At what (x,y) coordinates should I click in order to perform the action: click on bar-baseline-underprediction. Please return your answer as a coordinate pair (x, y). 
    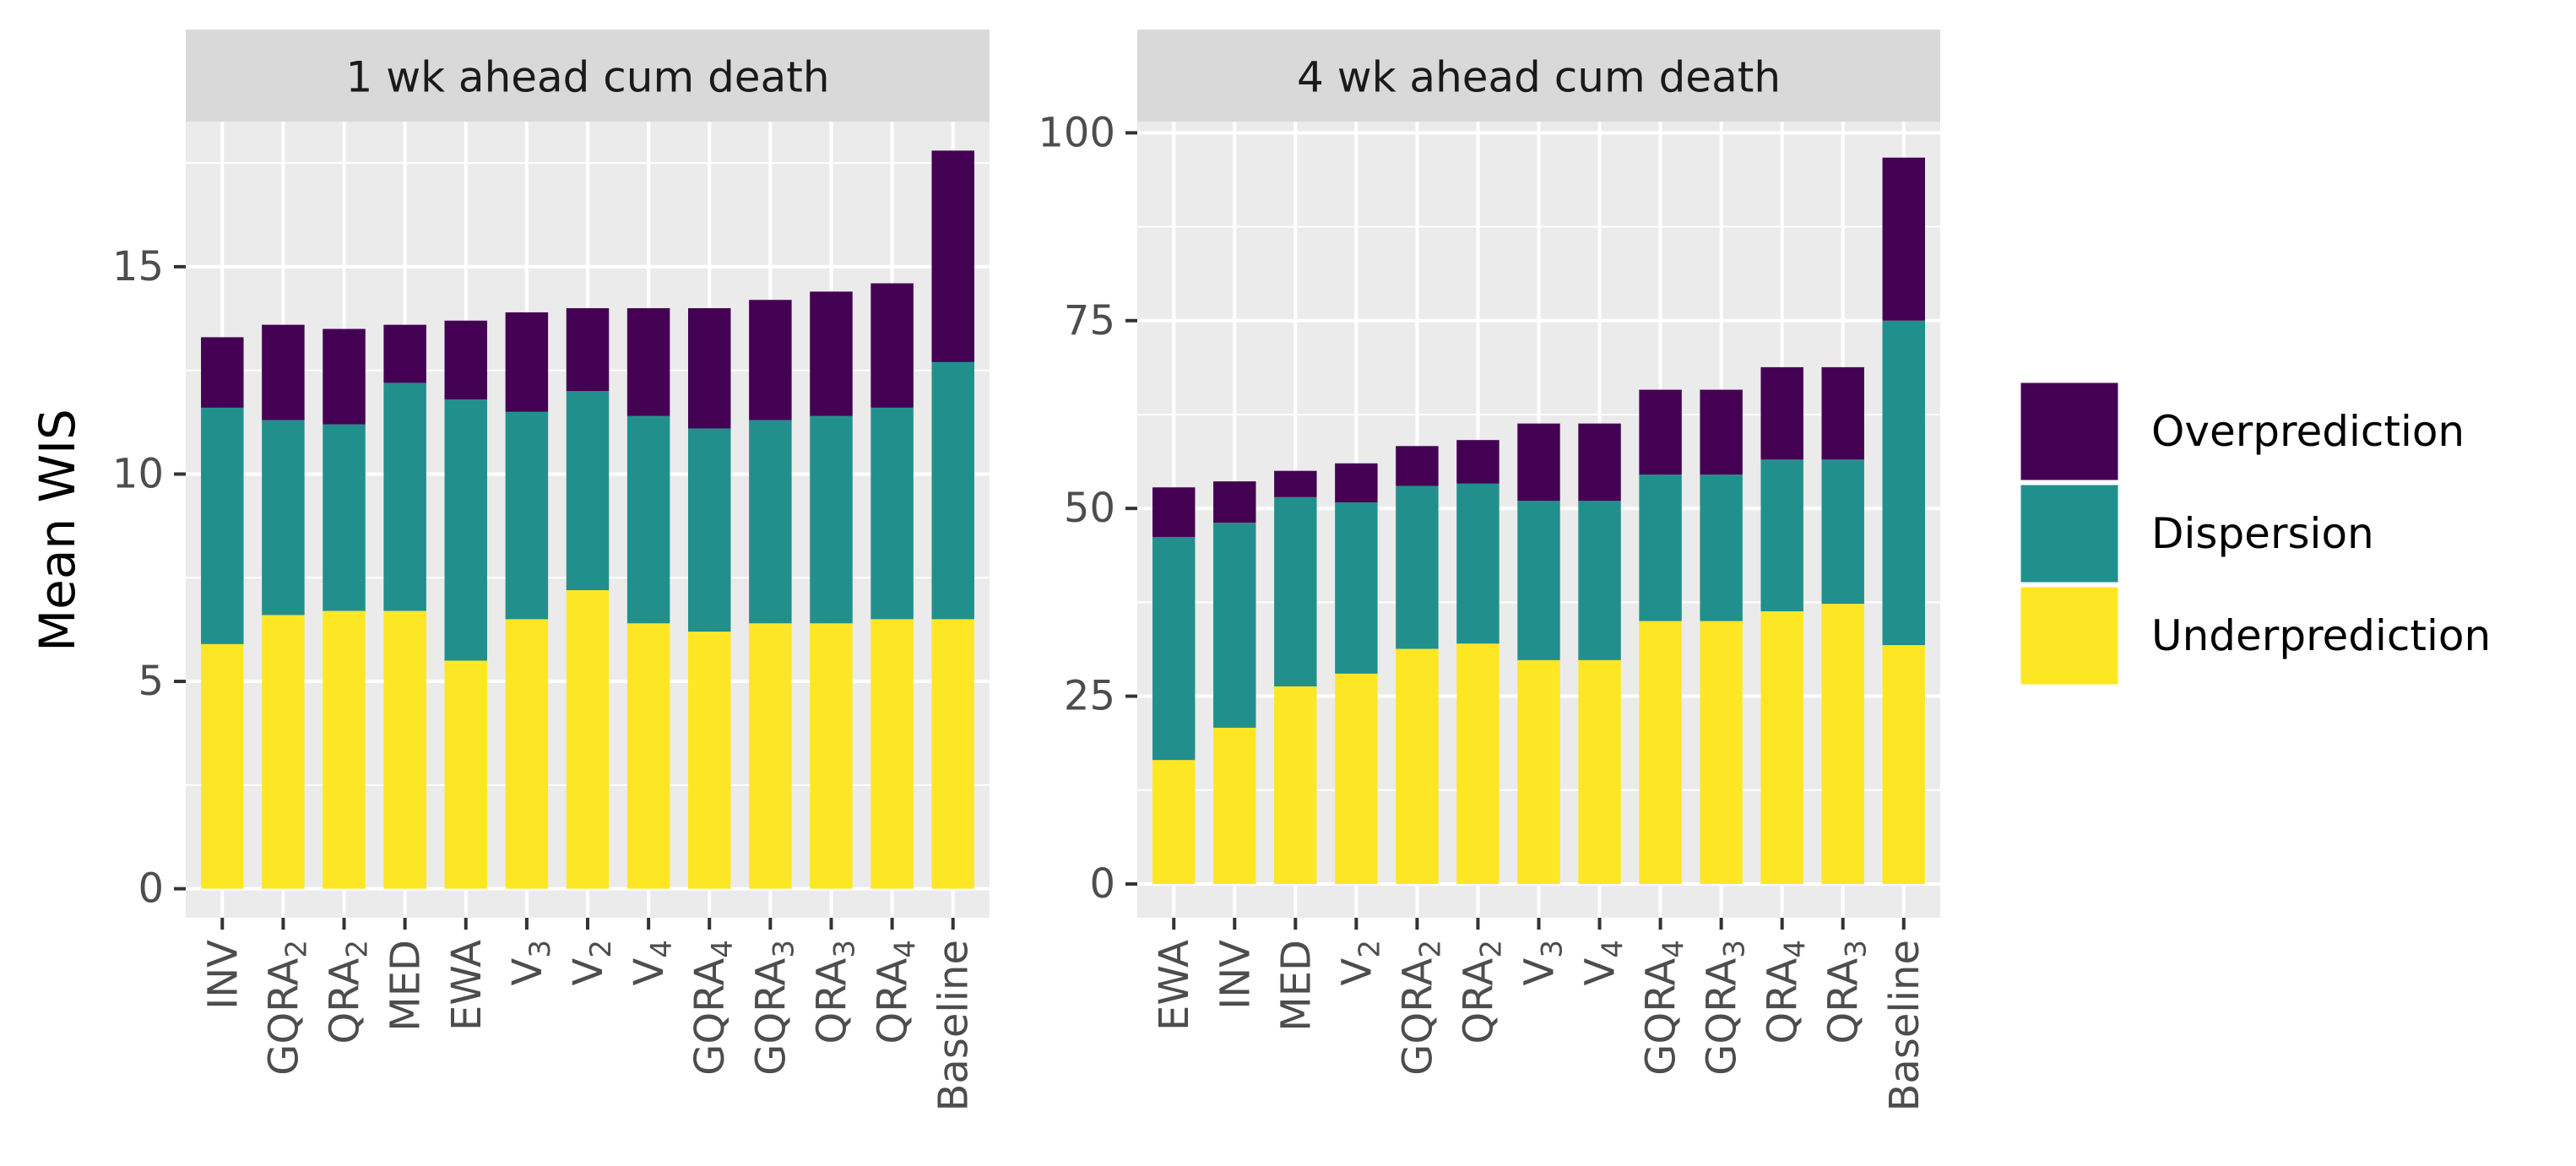
    Looking at the image, I should click on (953, 754).